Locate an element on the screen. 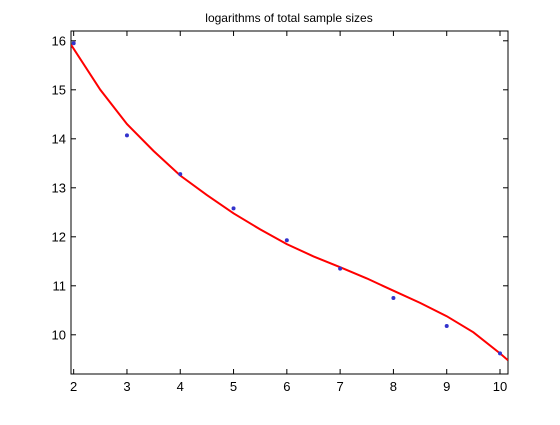 This screenshot has height=425, width=560. x-tick-label: 2 is located at coordinates (73, 386).